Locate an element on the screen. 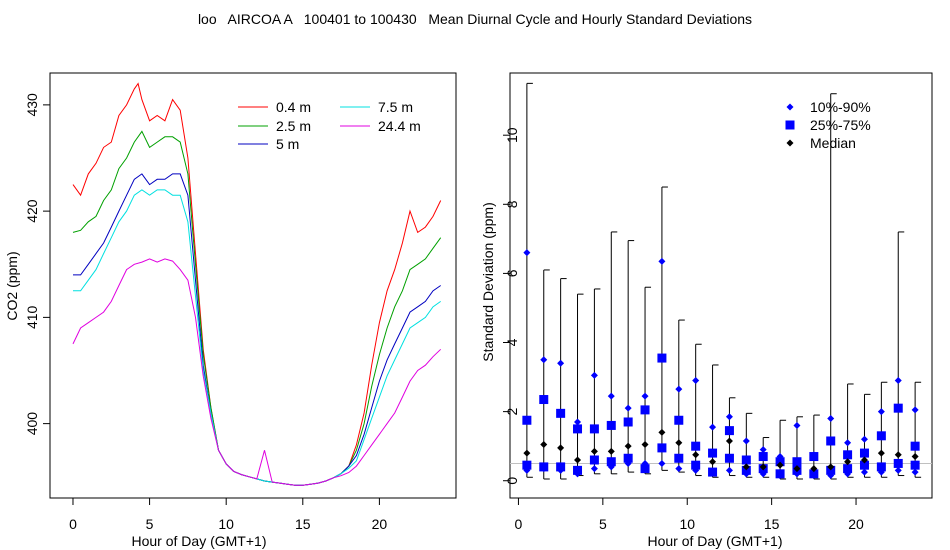 This screenshot has width=950, height=550. right-y-tick-label: 2 is located at coordinates (512, 412).